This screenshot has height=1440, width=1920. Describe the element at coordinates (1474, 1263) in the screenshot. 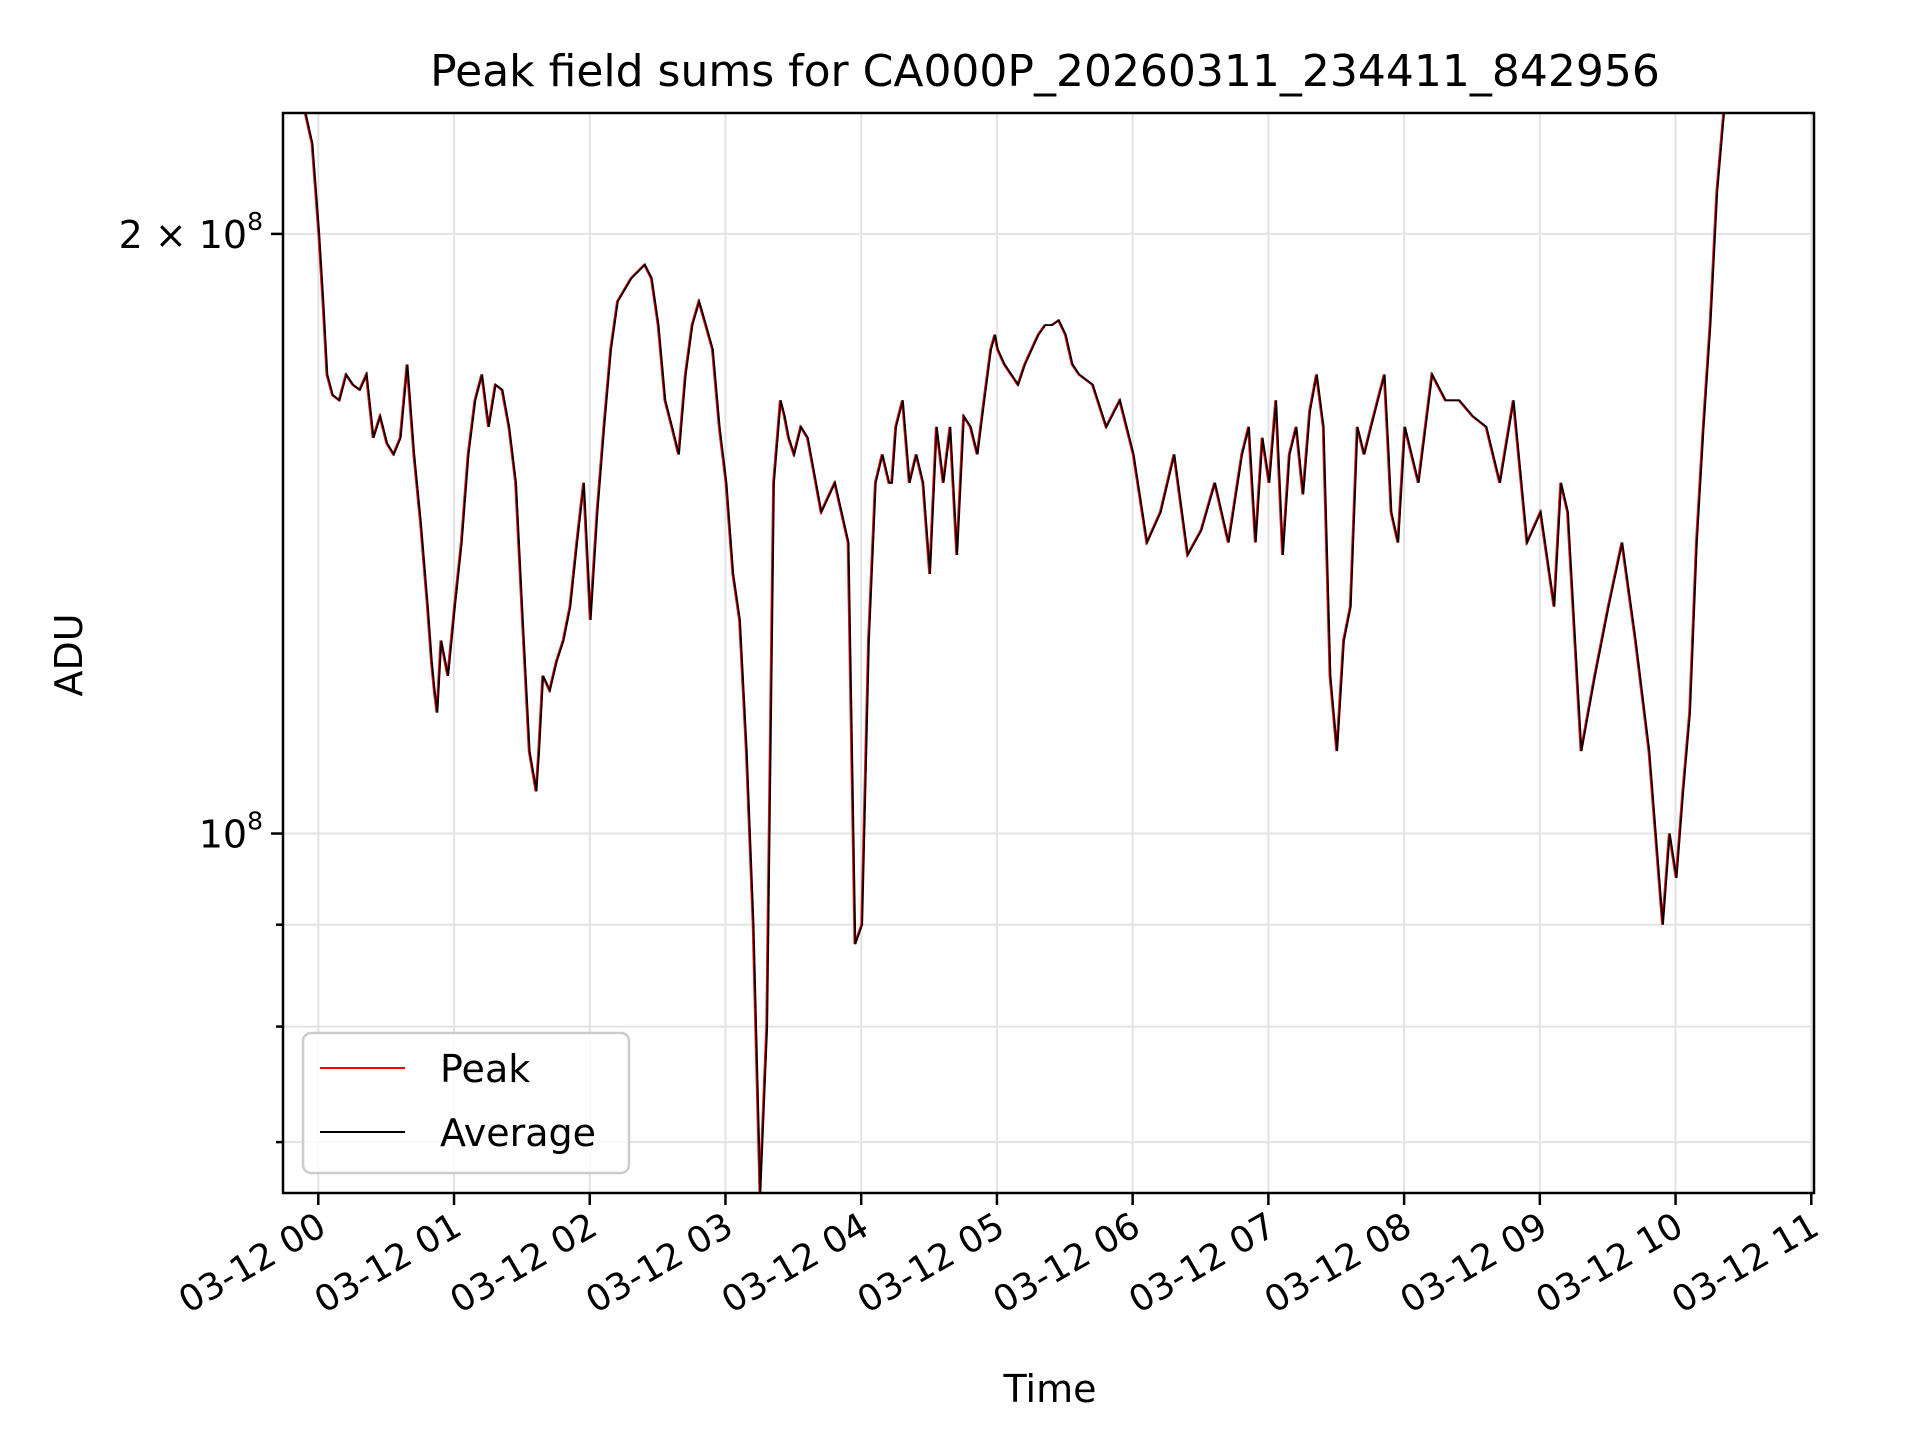

I see `x-tick-label: 03-12 09` at that location.